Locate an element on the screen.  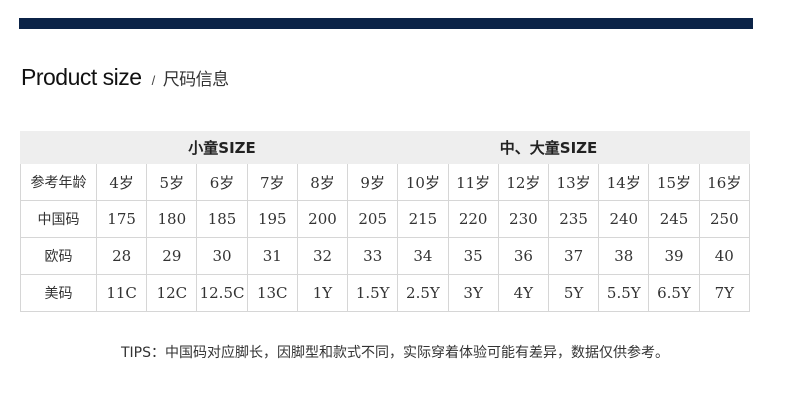
table-cell: 16岁 is located at coordinates (724, 182).